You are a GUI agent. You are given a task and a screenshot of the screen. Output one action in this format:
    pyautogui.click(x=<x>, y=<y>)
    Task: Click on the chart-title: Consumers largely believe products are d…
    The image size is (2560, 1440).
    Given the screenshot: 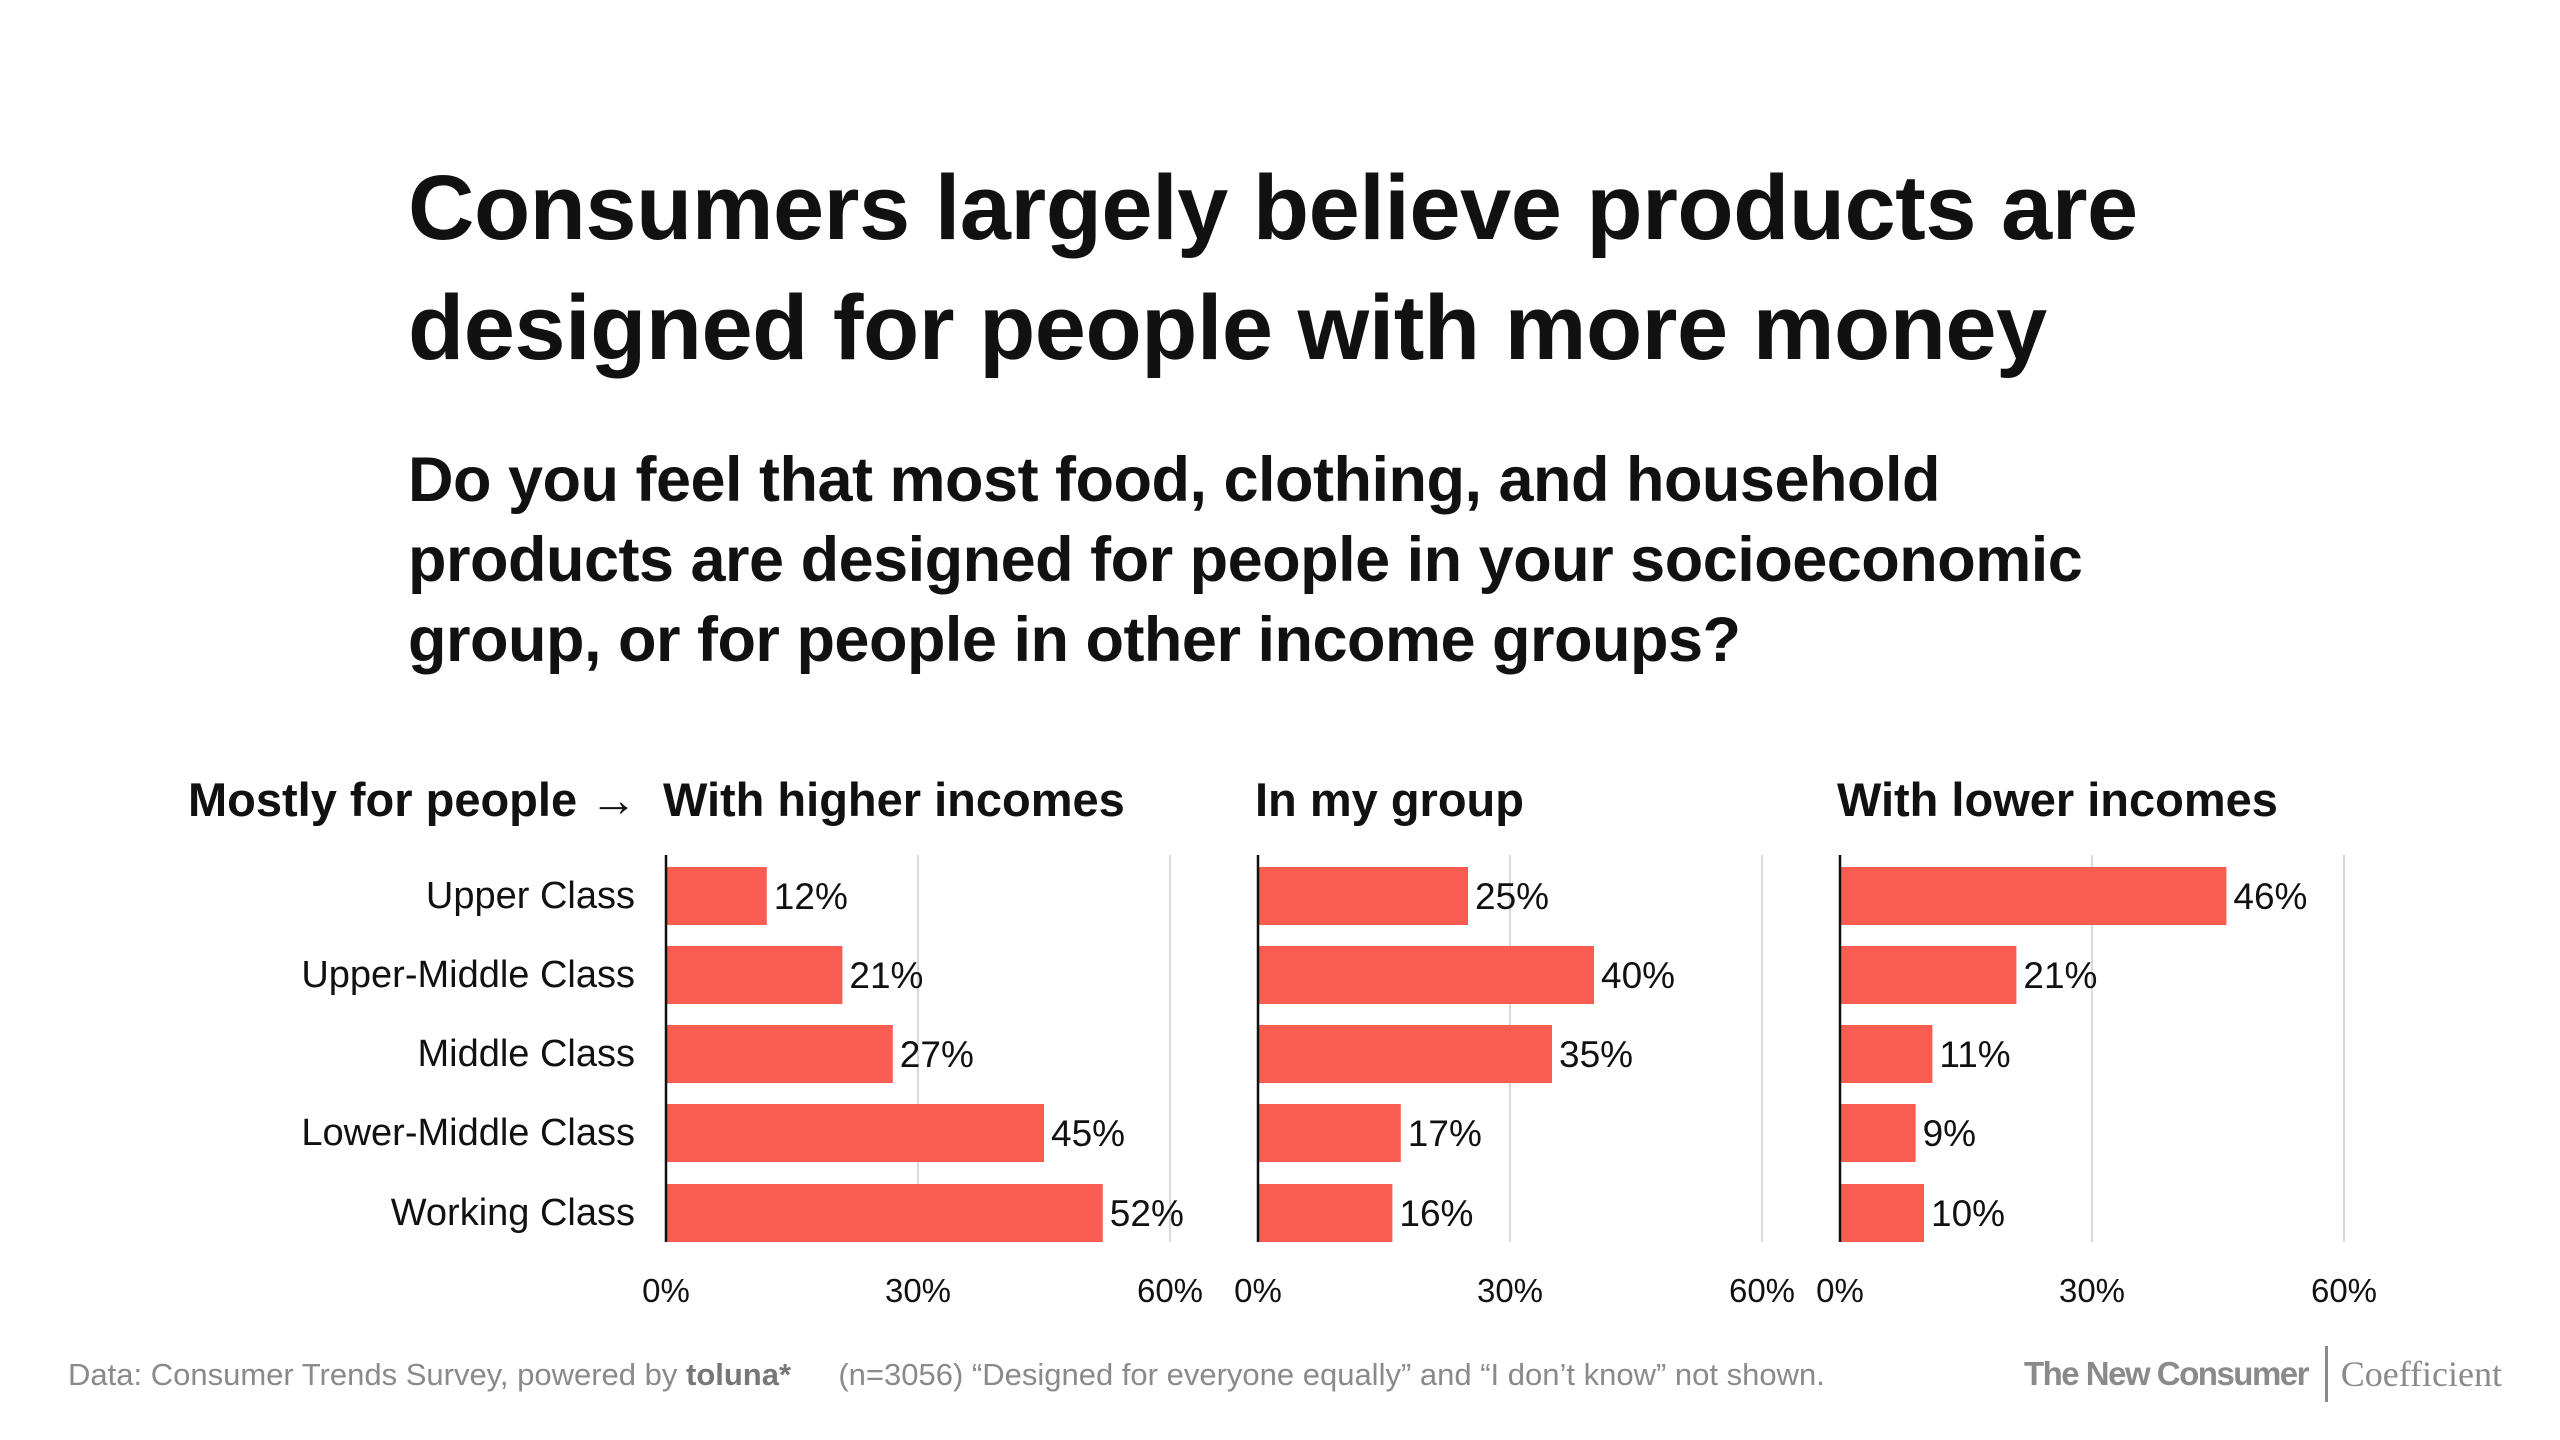 What is the action you would take?
    pyautogui.click(x=1273, y=268)
    